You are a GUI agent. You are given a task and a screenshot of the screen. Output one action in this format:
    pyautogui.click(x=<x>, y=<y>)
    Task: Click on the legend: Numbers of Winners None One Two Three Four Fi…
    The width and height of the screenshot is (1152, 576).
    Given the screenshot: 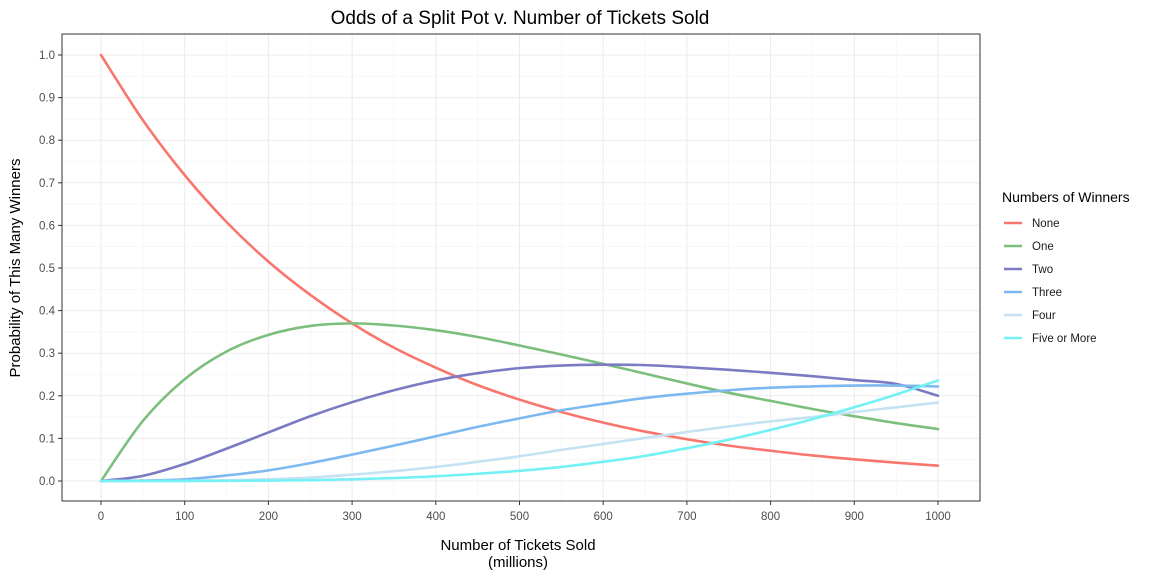 What is the action you would take?
    pyautogui.click(x=1066, y=267)
    